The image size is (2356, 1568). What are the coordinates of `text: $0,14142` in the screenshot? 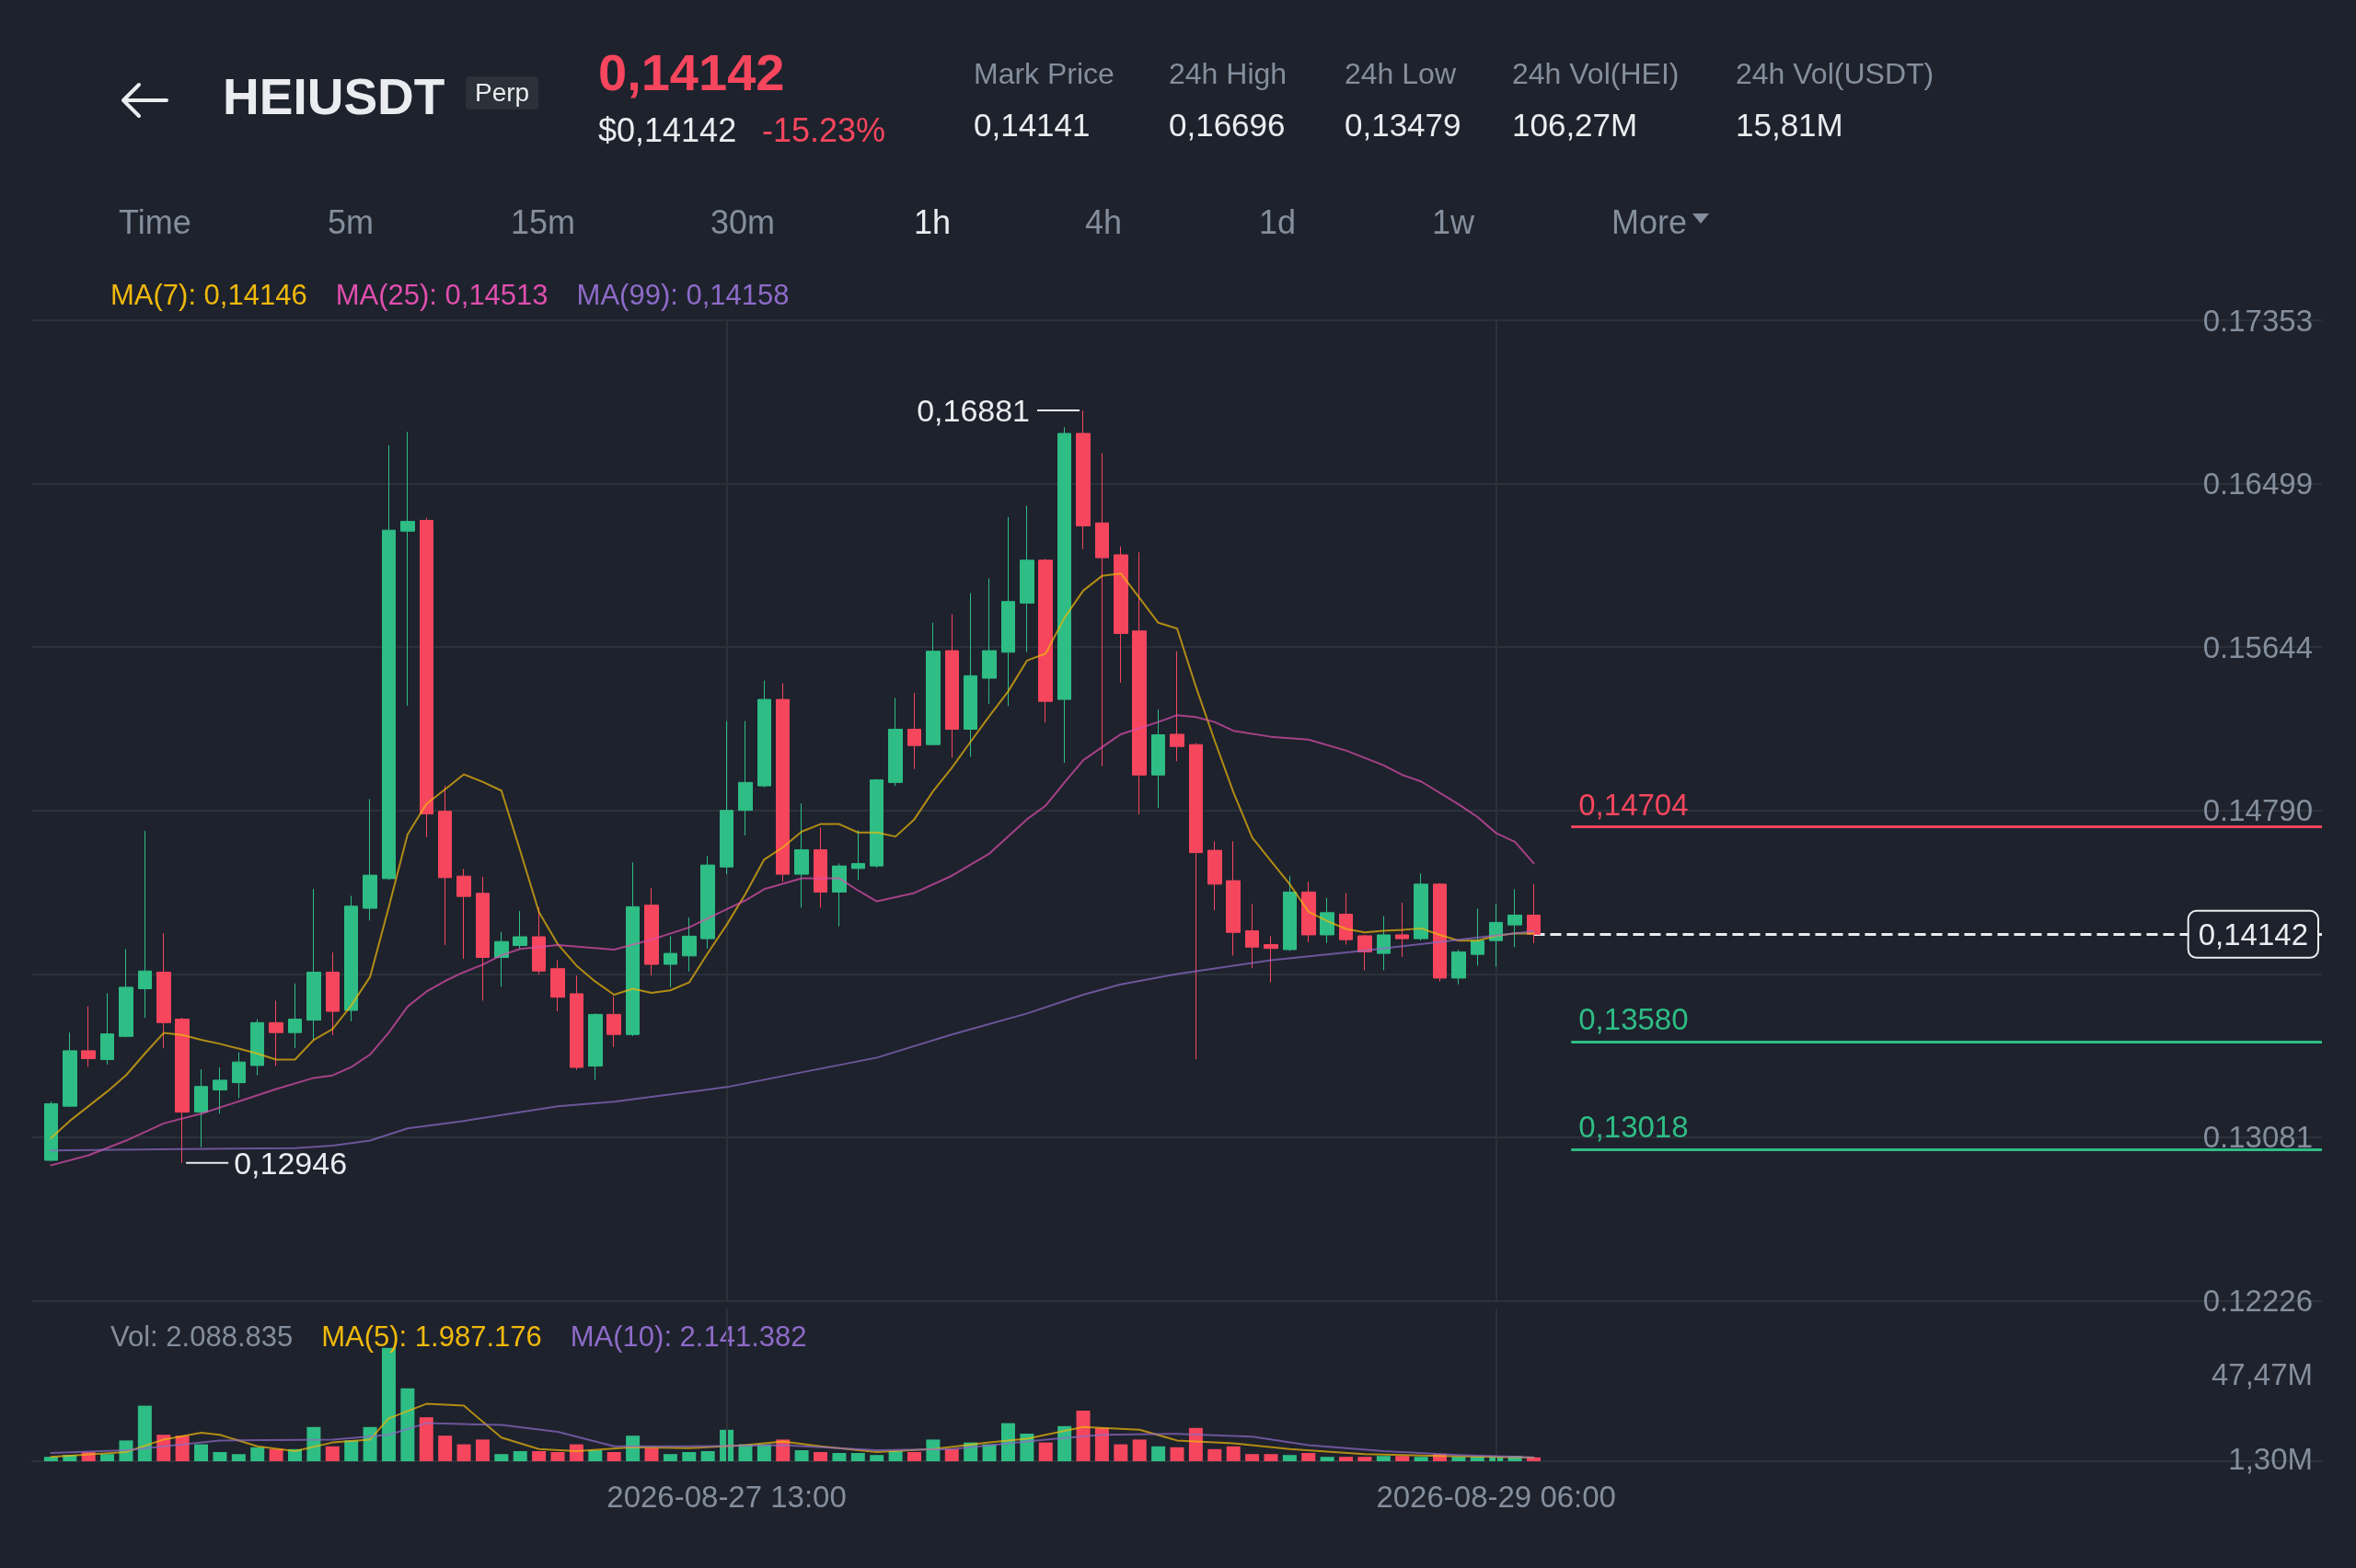 It's located at (667, 130).